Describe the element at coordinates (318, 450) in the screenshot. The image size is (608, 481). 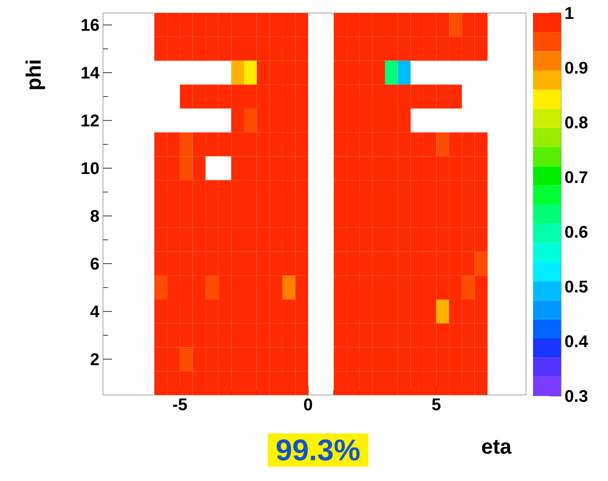
I see `text: 99.3%` at that location.